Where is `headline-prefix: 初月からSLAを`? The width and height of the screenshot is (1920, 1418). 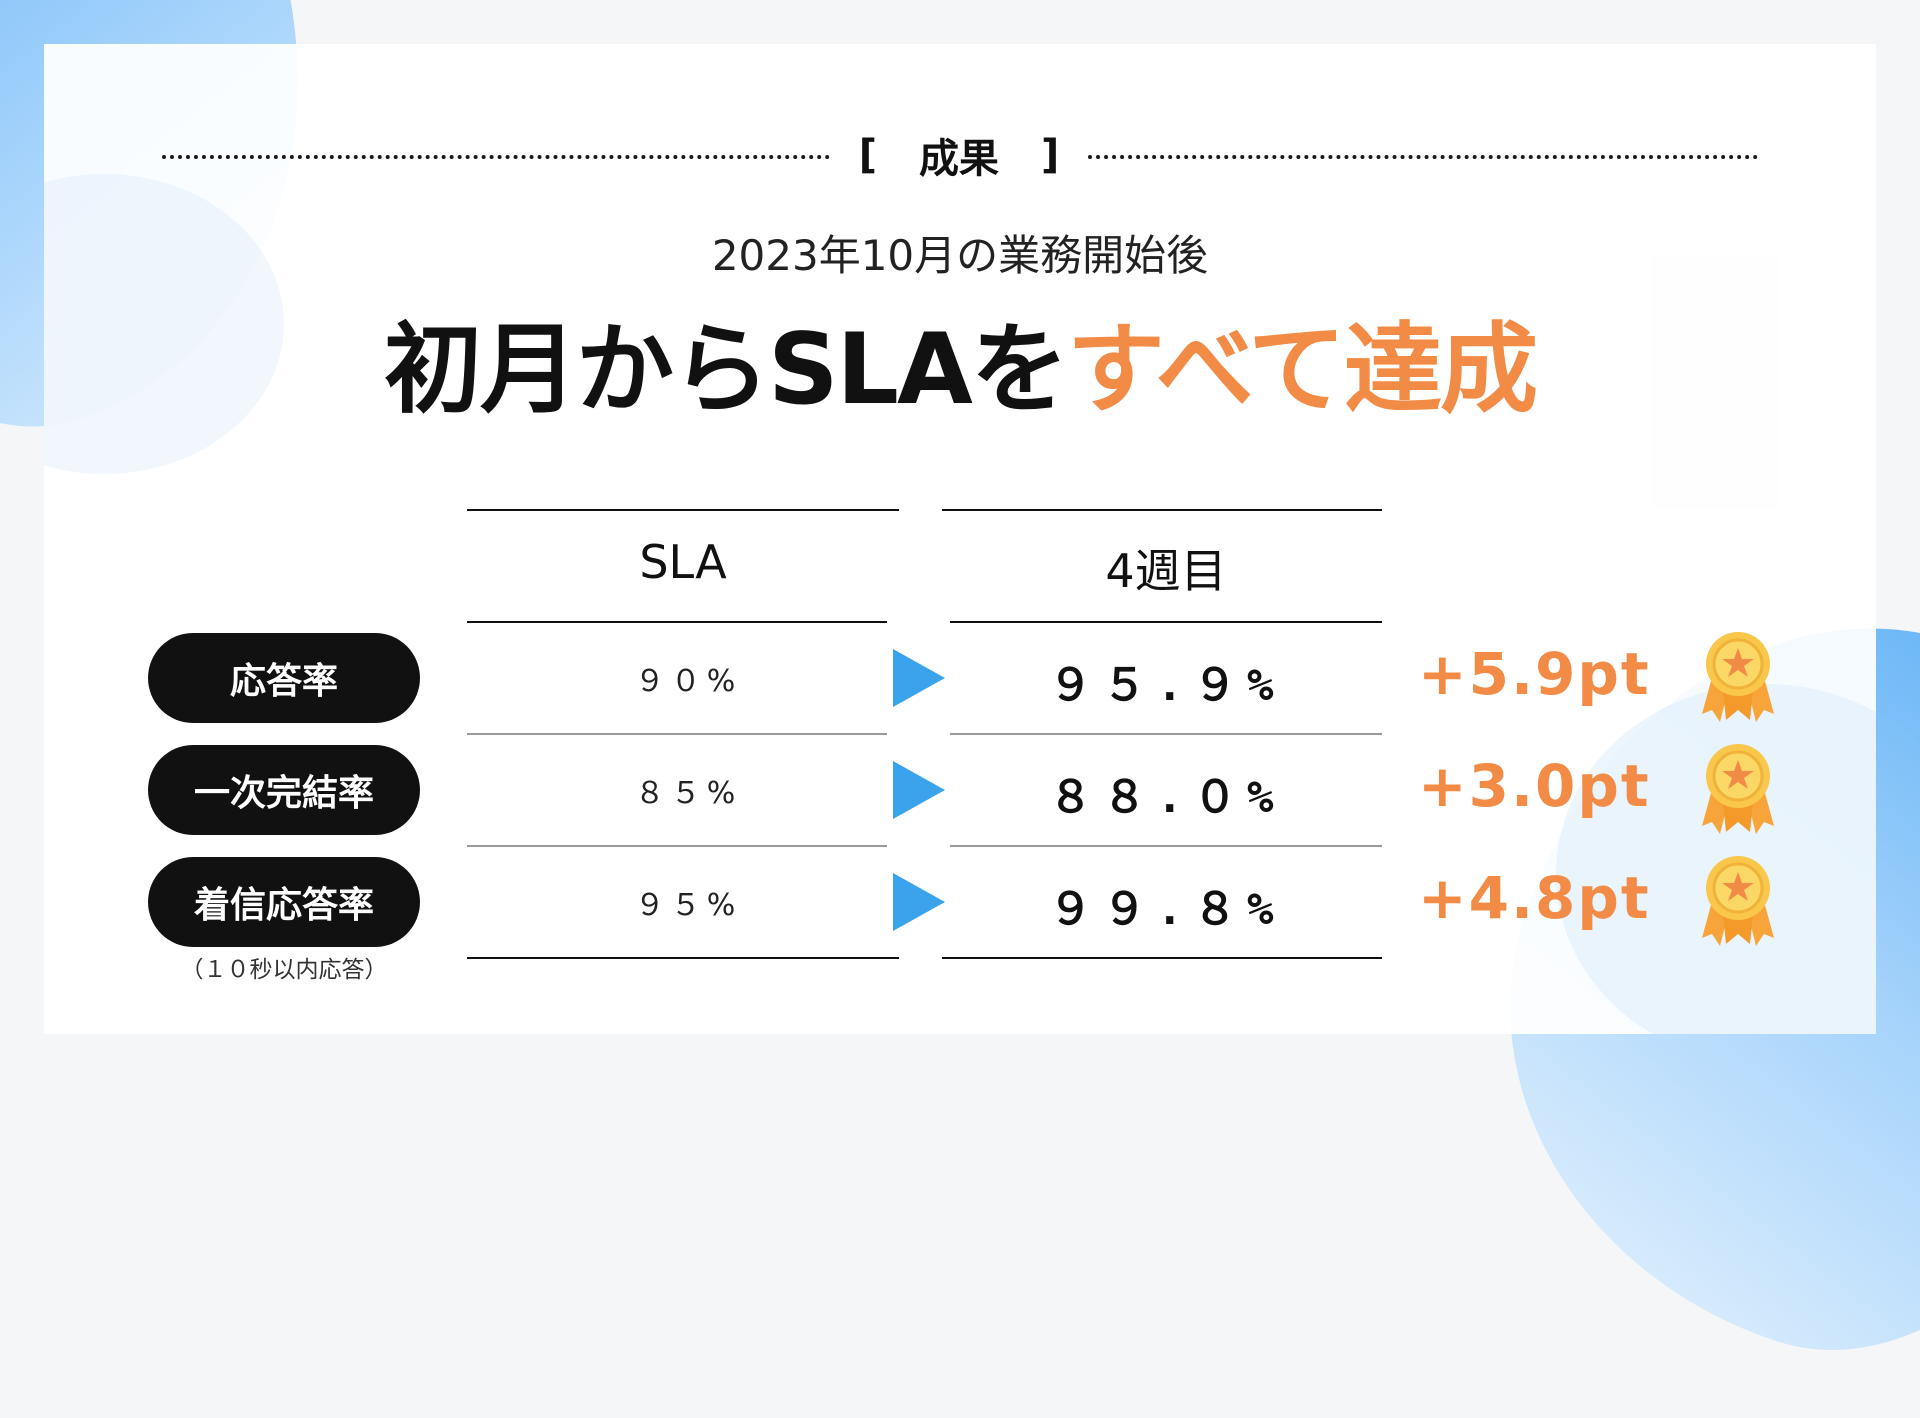
headline-prefix: 初月からSLAを is located at coordinates (726, 370).